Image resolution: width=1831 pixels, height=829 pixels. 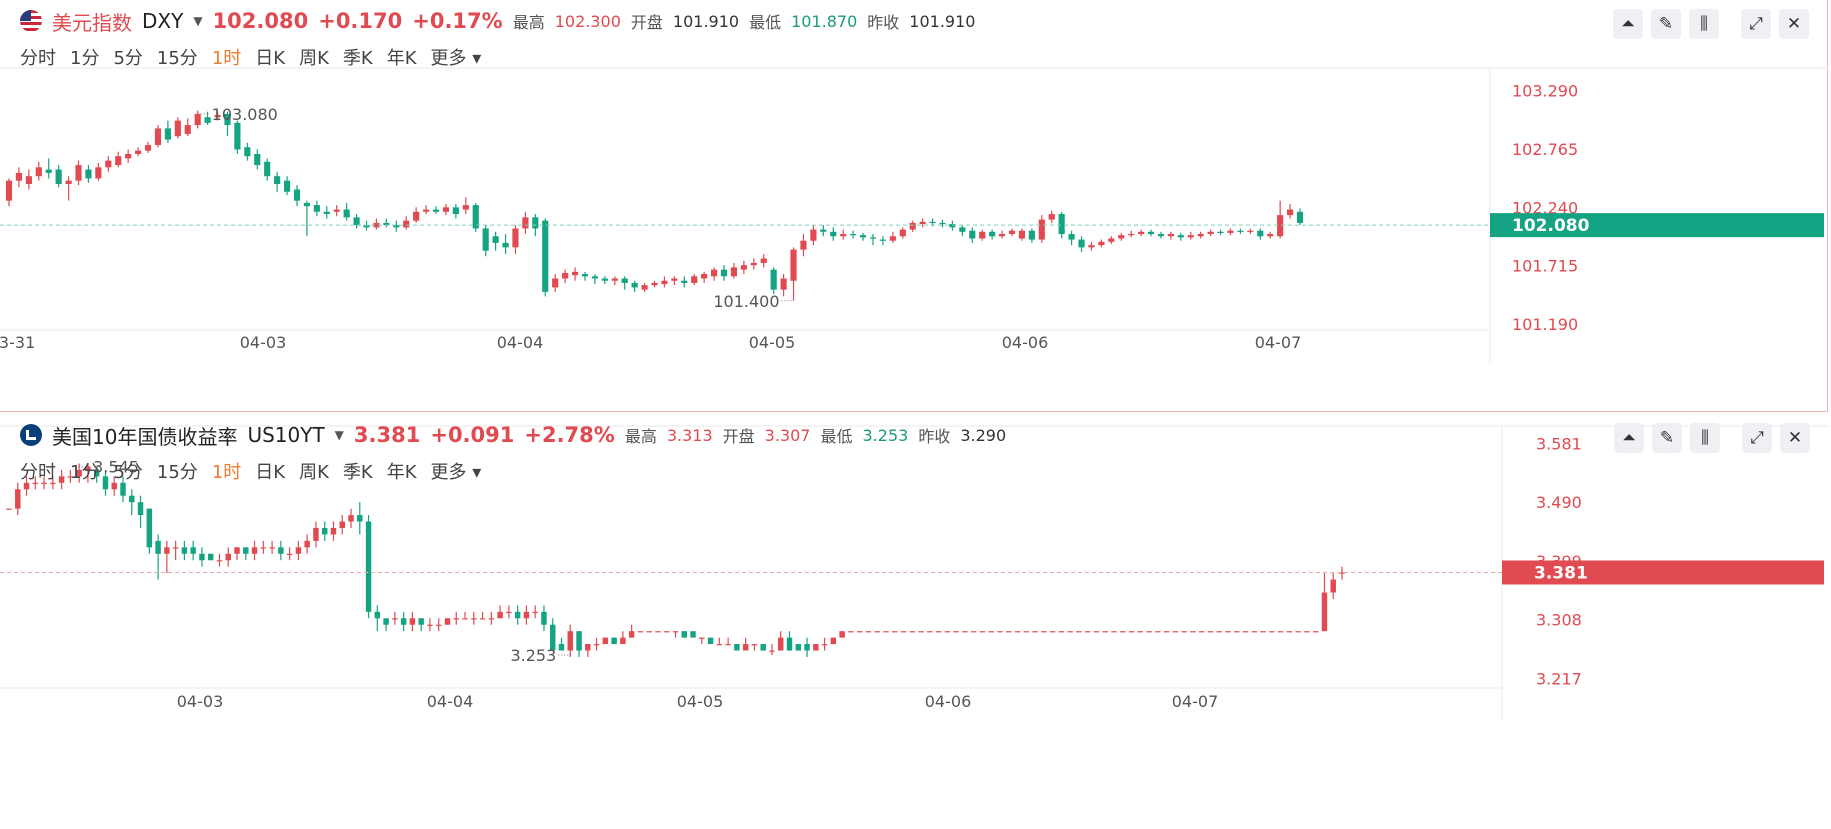 What do you see at coordinates (31, 435) in the screenshot?
I see `bond-chart-icon` at bounding box center [31, 435].